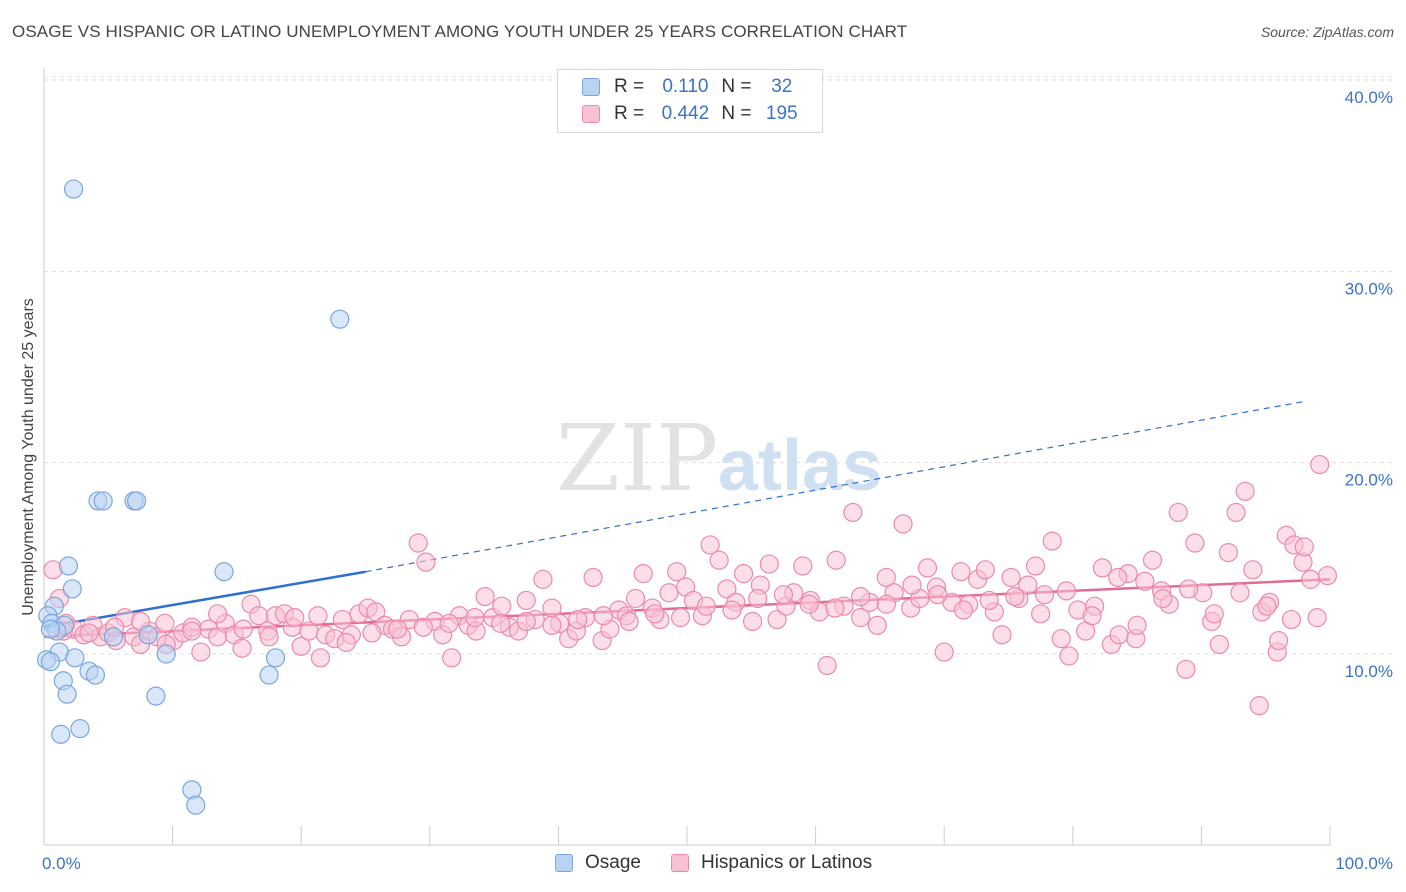  I want to click on chart-source: Source: ZipAtlas.com, so click(1327, 32).